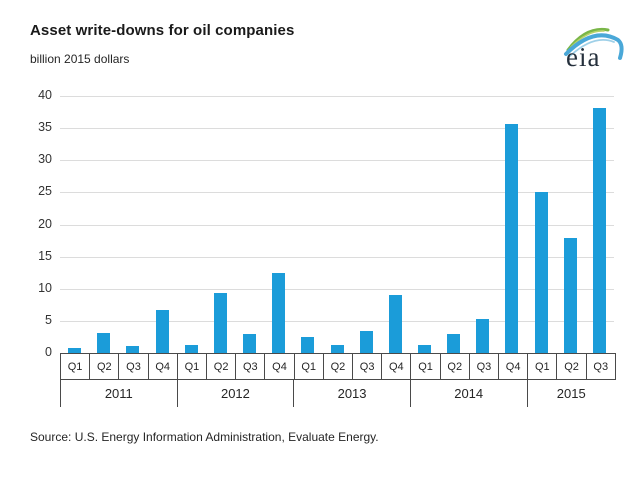 This screenshot has width=640, height=480. Describe the element at coordinates (45, 223) in the screenshot. I see `y-tick-20: 20` at that location.